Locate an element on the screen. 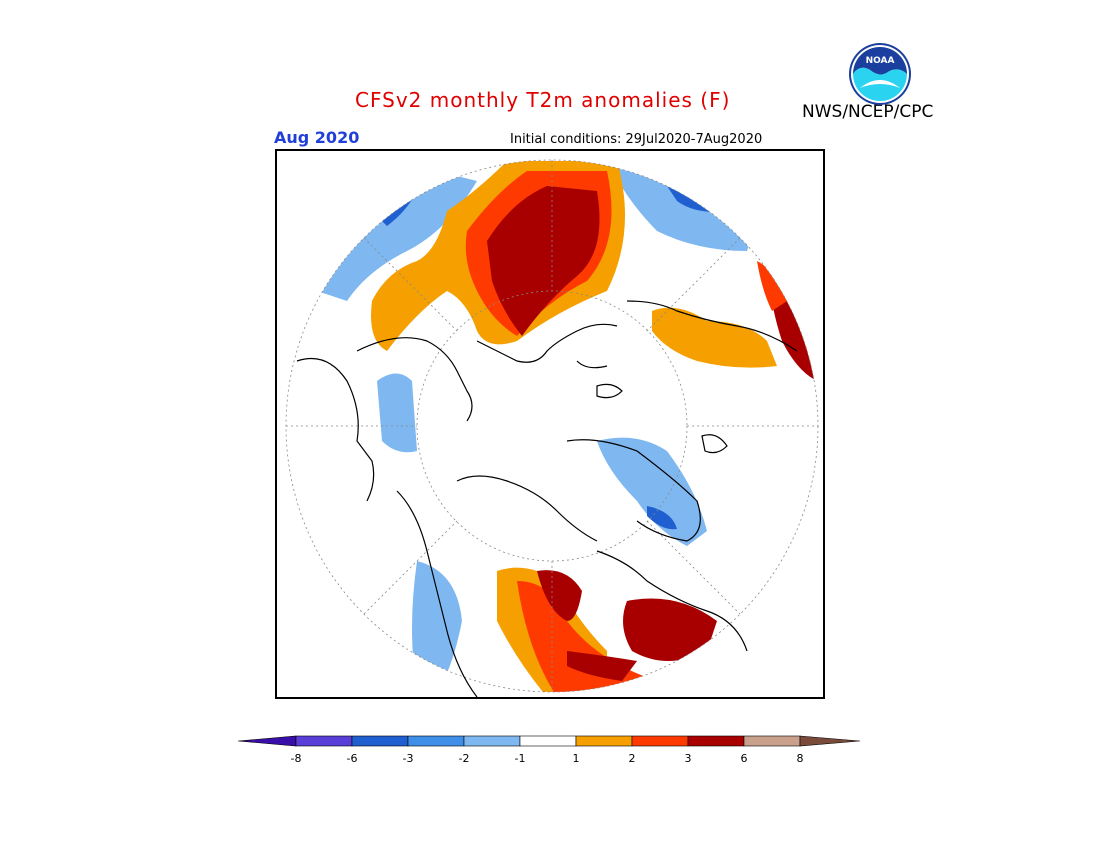 This screenshot has width=1100, height=850. hot-region-southeast is located at coordinates (670, 629).